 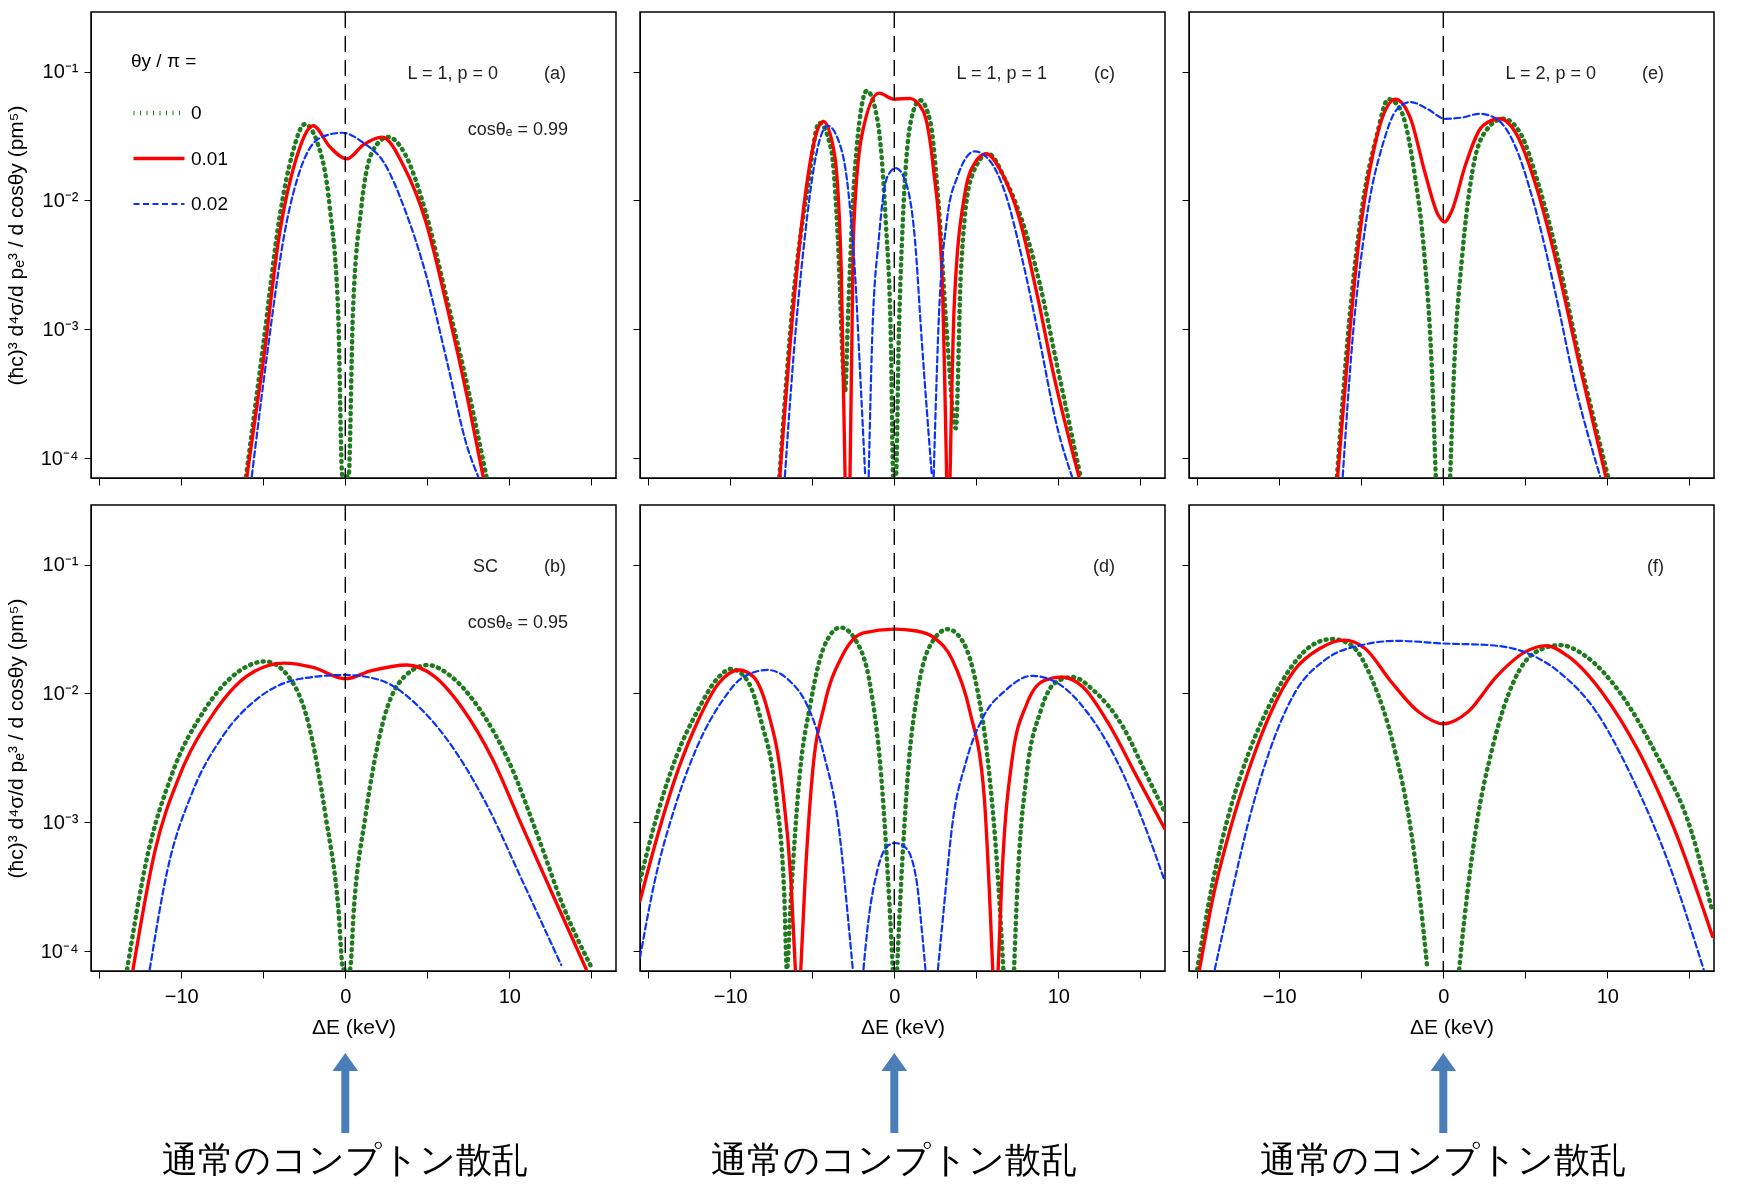 What do you see at coordinates (1104, 566) in the screenshot?
I see `annotation: (d)` at bounding box center [1104, 566].